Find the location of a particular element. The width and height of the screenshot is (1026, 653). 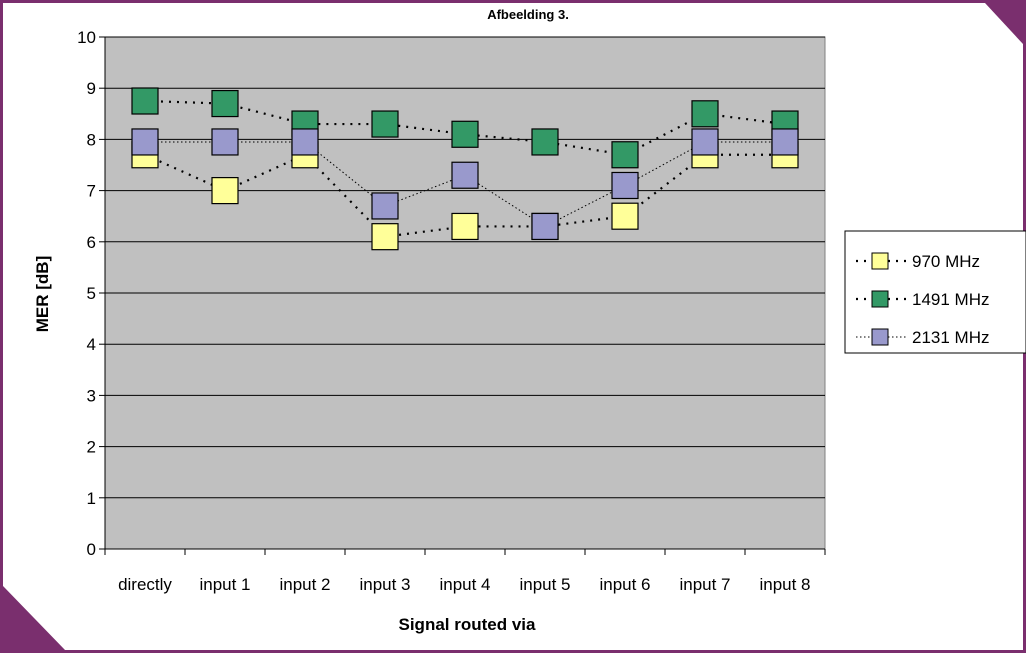

x-axis-title: Signal routed via is located at coordinates (468, 624).